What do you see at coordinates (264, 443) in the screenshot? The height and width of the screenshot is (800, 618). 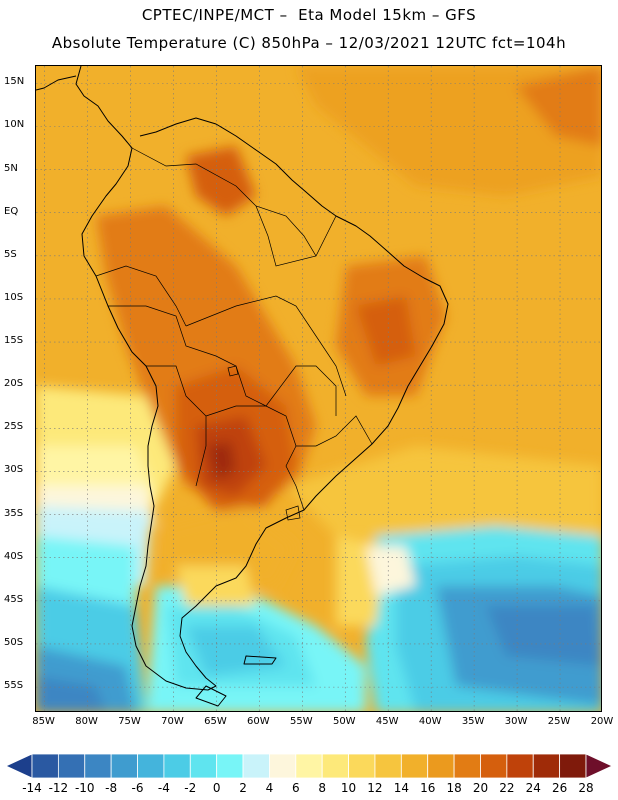 I see `lakes` at bounding box center [264, 443].